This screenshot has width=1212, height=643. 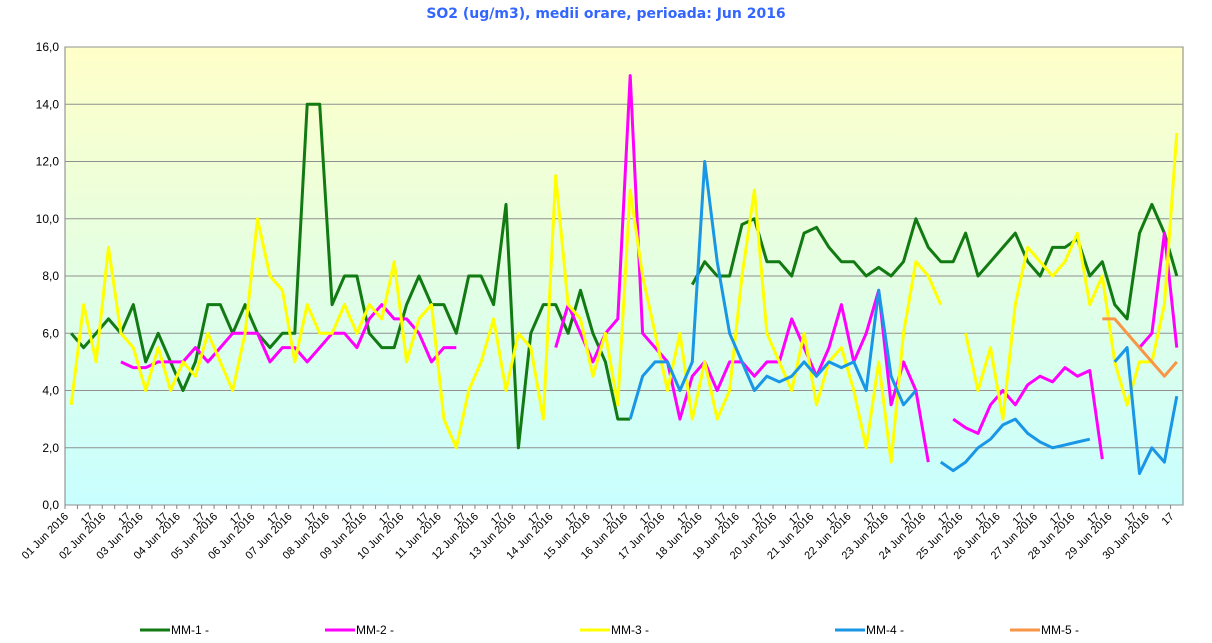 What do you see at coordinates (630, 630) in the screenshot?
I see `legend-label: MM-3 -` at bounding box center [630, 630].